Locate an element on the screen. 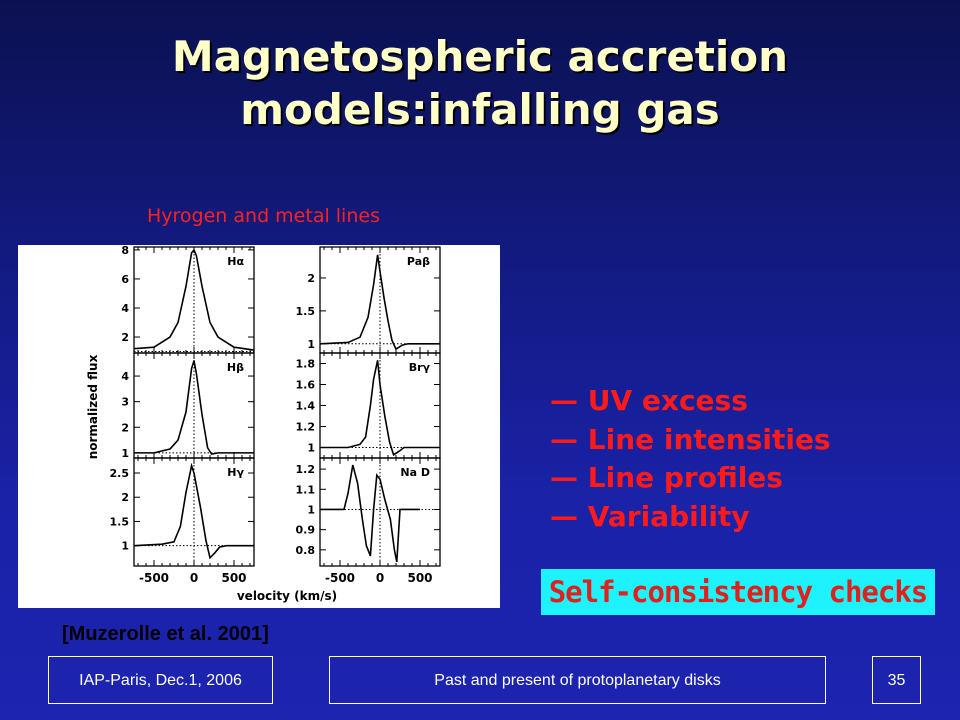  panel-label: Hα is located at coordinates (235, 261).